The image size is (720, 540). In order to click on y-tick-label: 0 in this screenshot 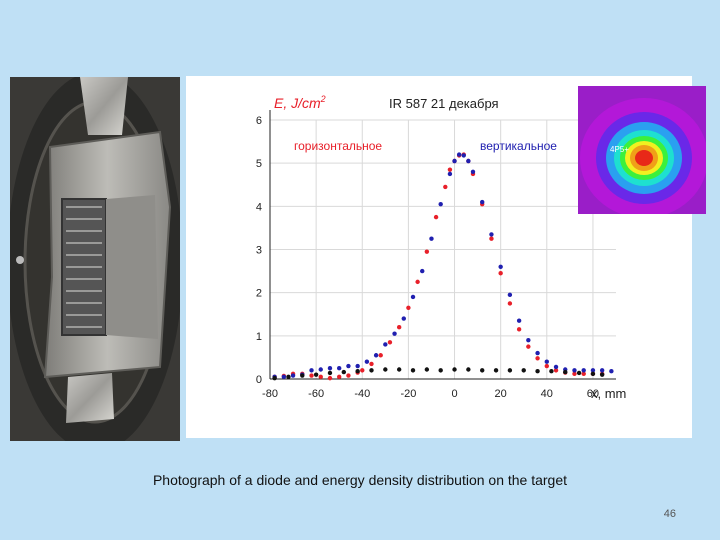, I will do `click(259, 380)`.